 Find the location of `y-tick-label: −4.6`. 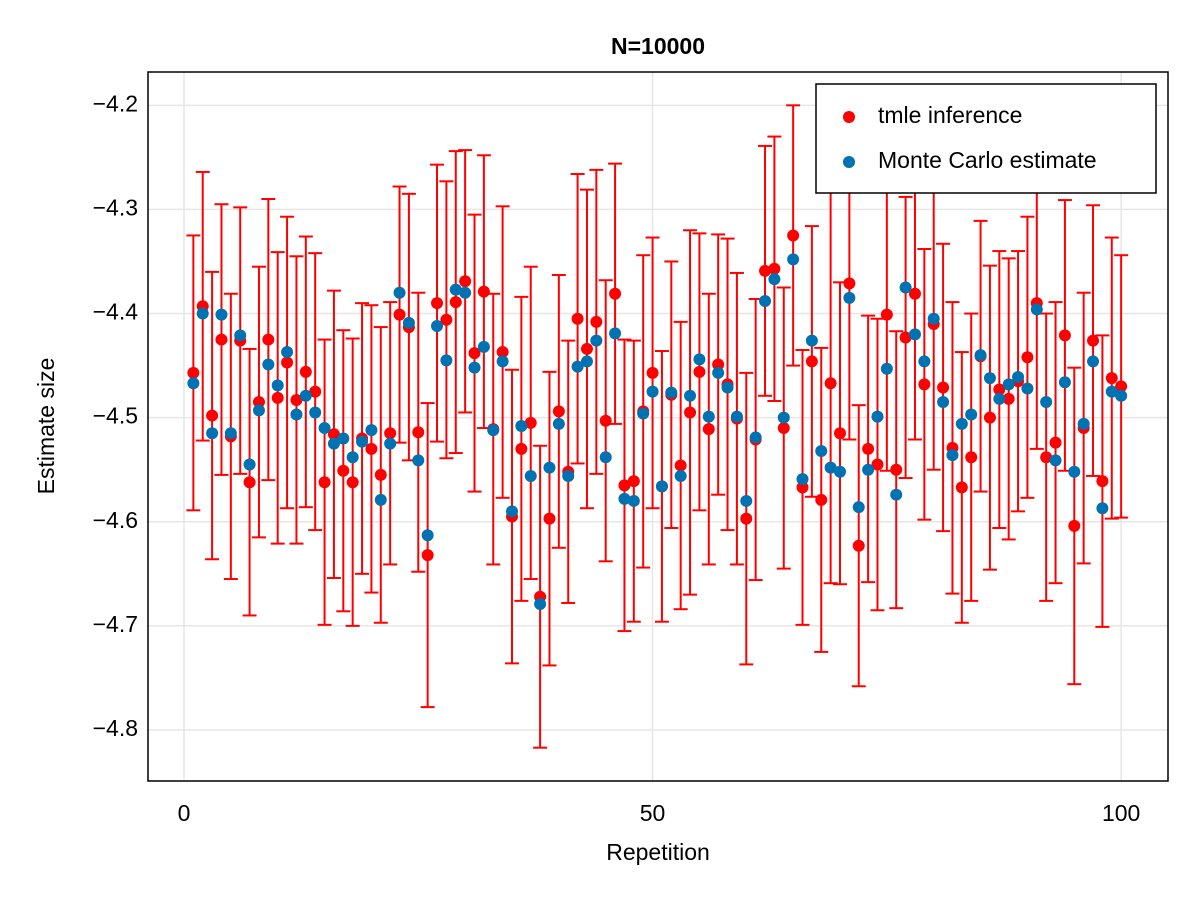

y-tick-label: −4.6 is located at coordinates (115, 520).